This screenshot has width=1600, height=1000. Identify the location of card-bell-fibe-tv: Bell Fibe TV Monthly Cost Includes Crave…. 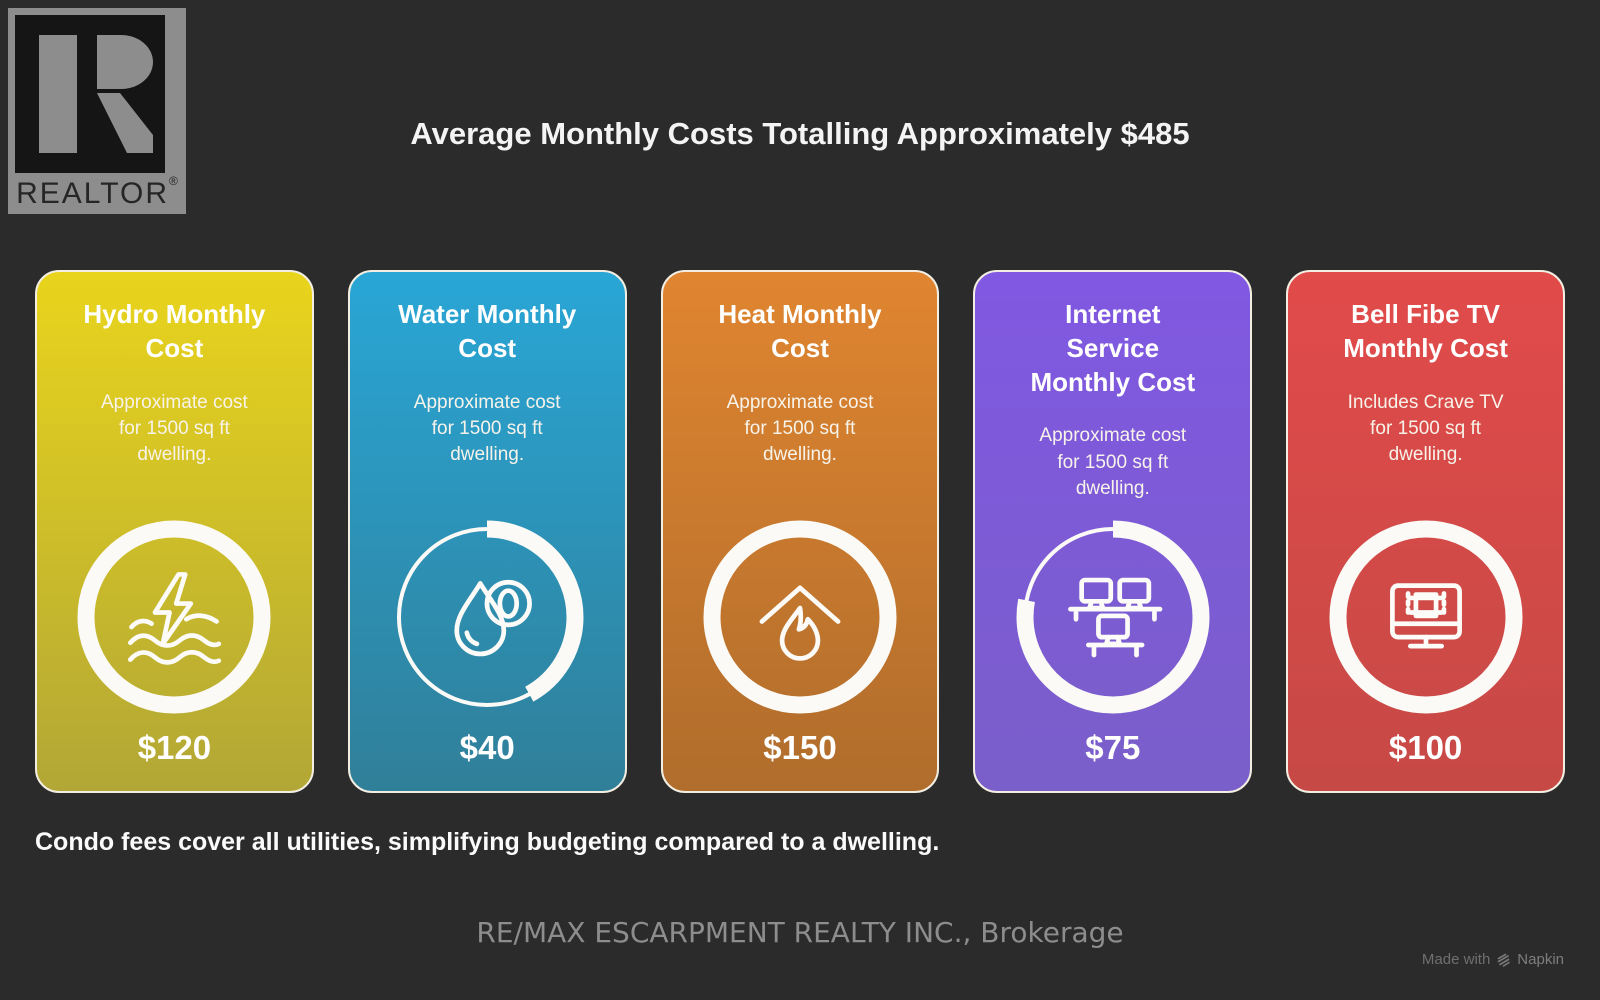
(1425, 531).